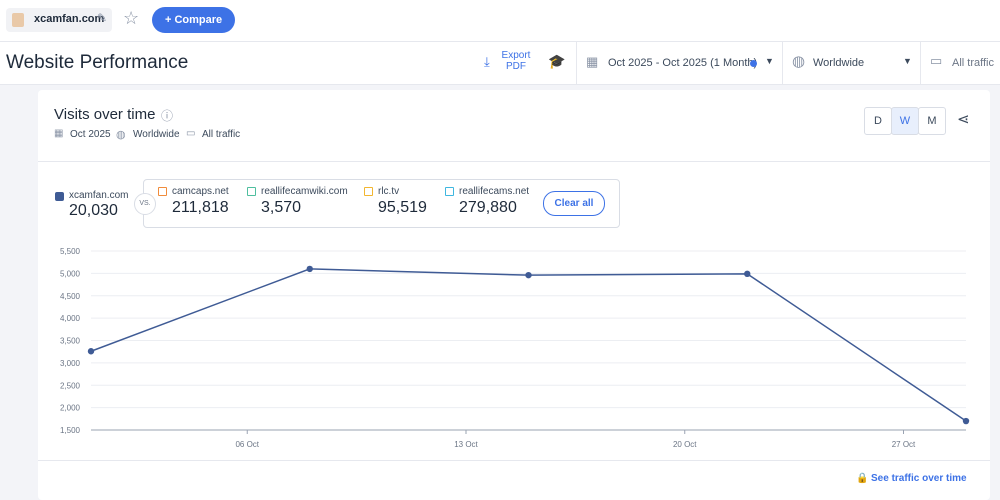  Describe the element at coordinates (685, 444) in the screenshot. I see `x-tick-label: 20 Oct` at that location.